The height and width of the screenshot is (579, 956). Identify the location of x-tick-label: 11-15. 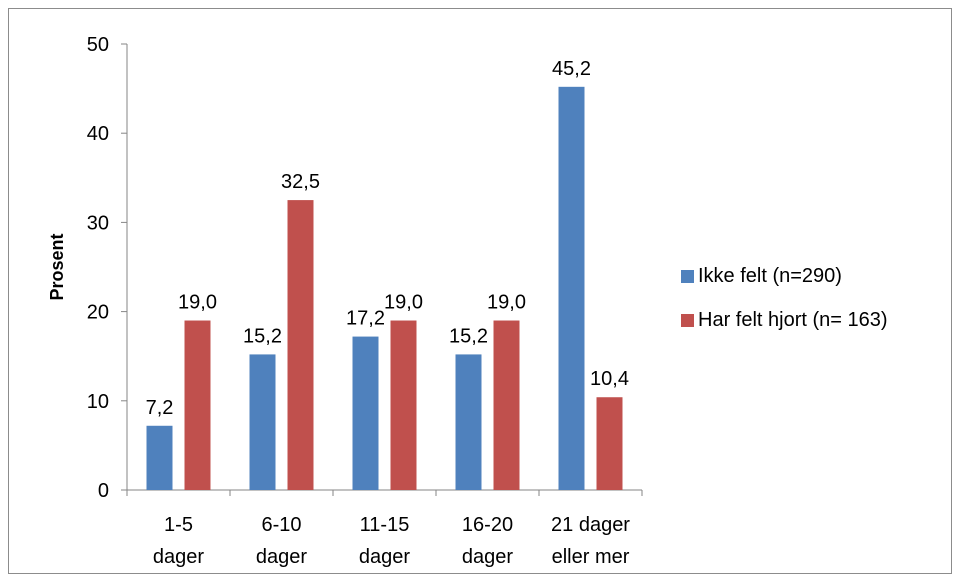
(385, 525).